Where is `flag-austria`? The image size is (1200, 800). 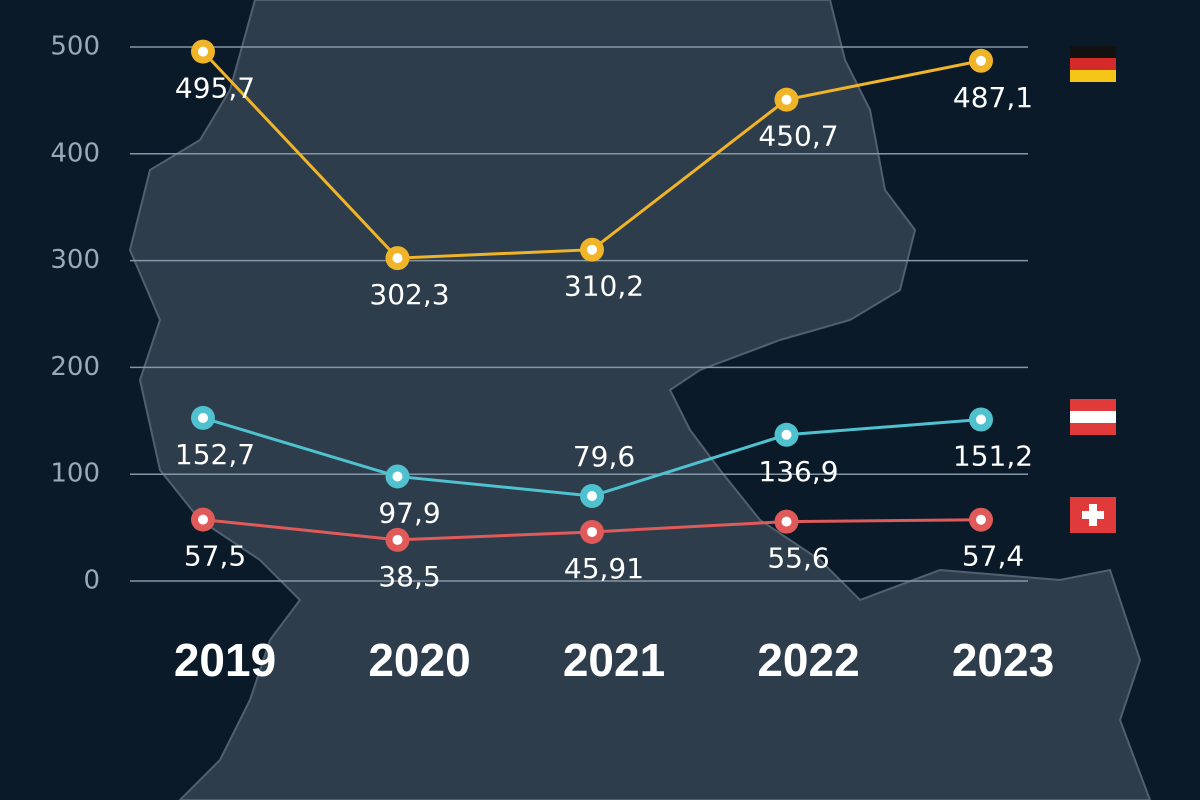 flag-austria is located at coordinates (1093, 417).